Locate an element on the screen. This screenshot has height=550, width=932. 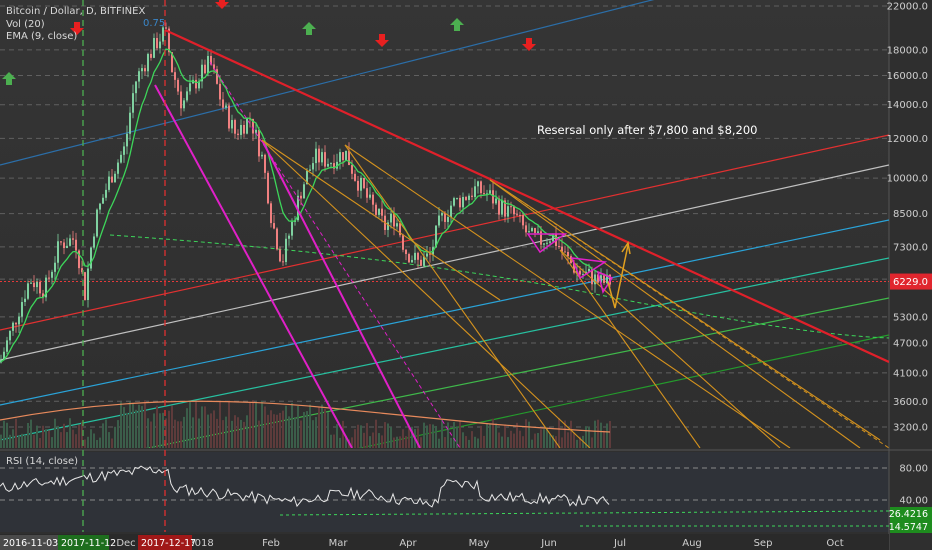
rsi-tick-label: 40.00 is located at coordinates (913, 501).